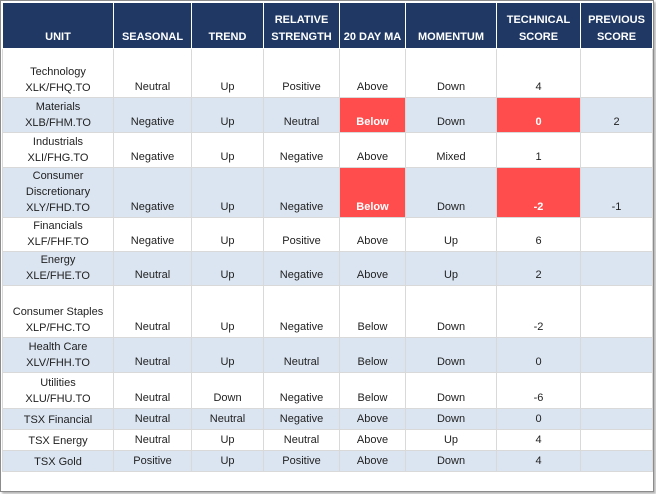  I want to click on seasonal-cell: Positive, so click(152, 461).